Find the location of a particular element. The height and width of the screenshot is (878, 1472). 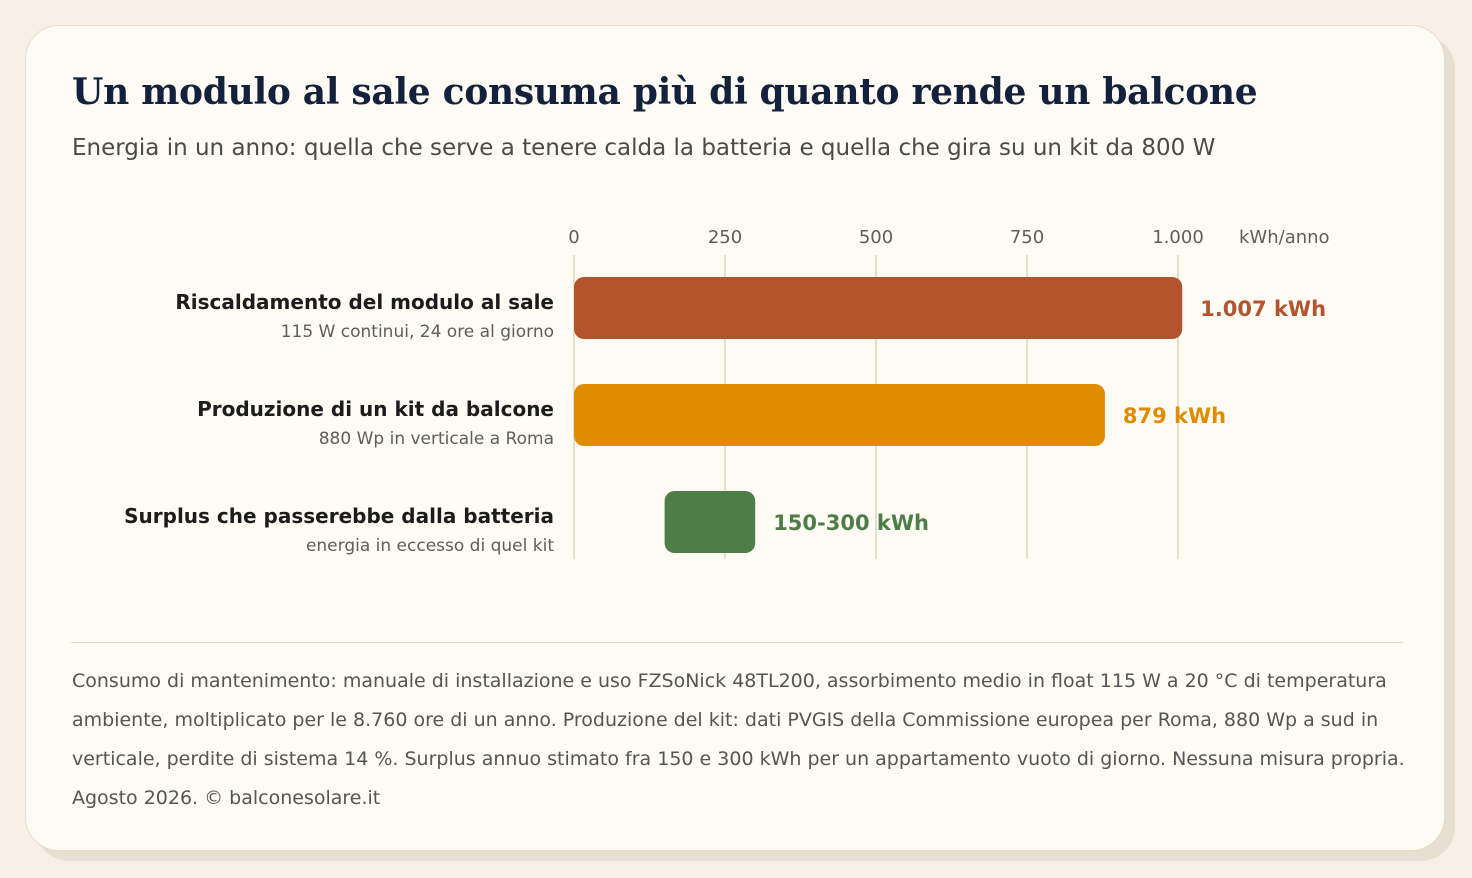

category-sublabel-0: 115 W continui, 24 ore al giorno is located at coordinates (417, 332).